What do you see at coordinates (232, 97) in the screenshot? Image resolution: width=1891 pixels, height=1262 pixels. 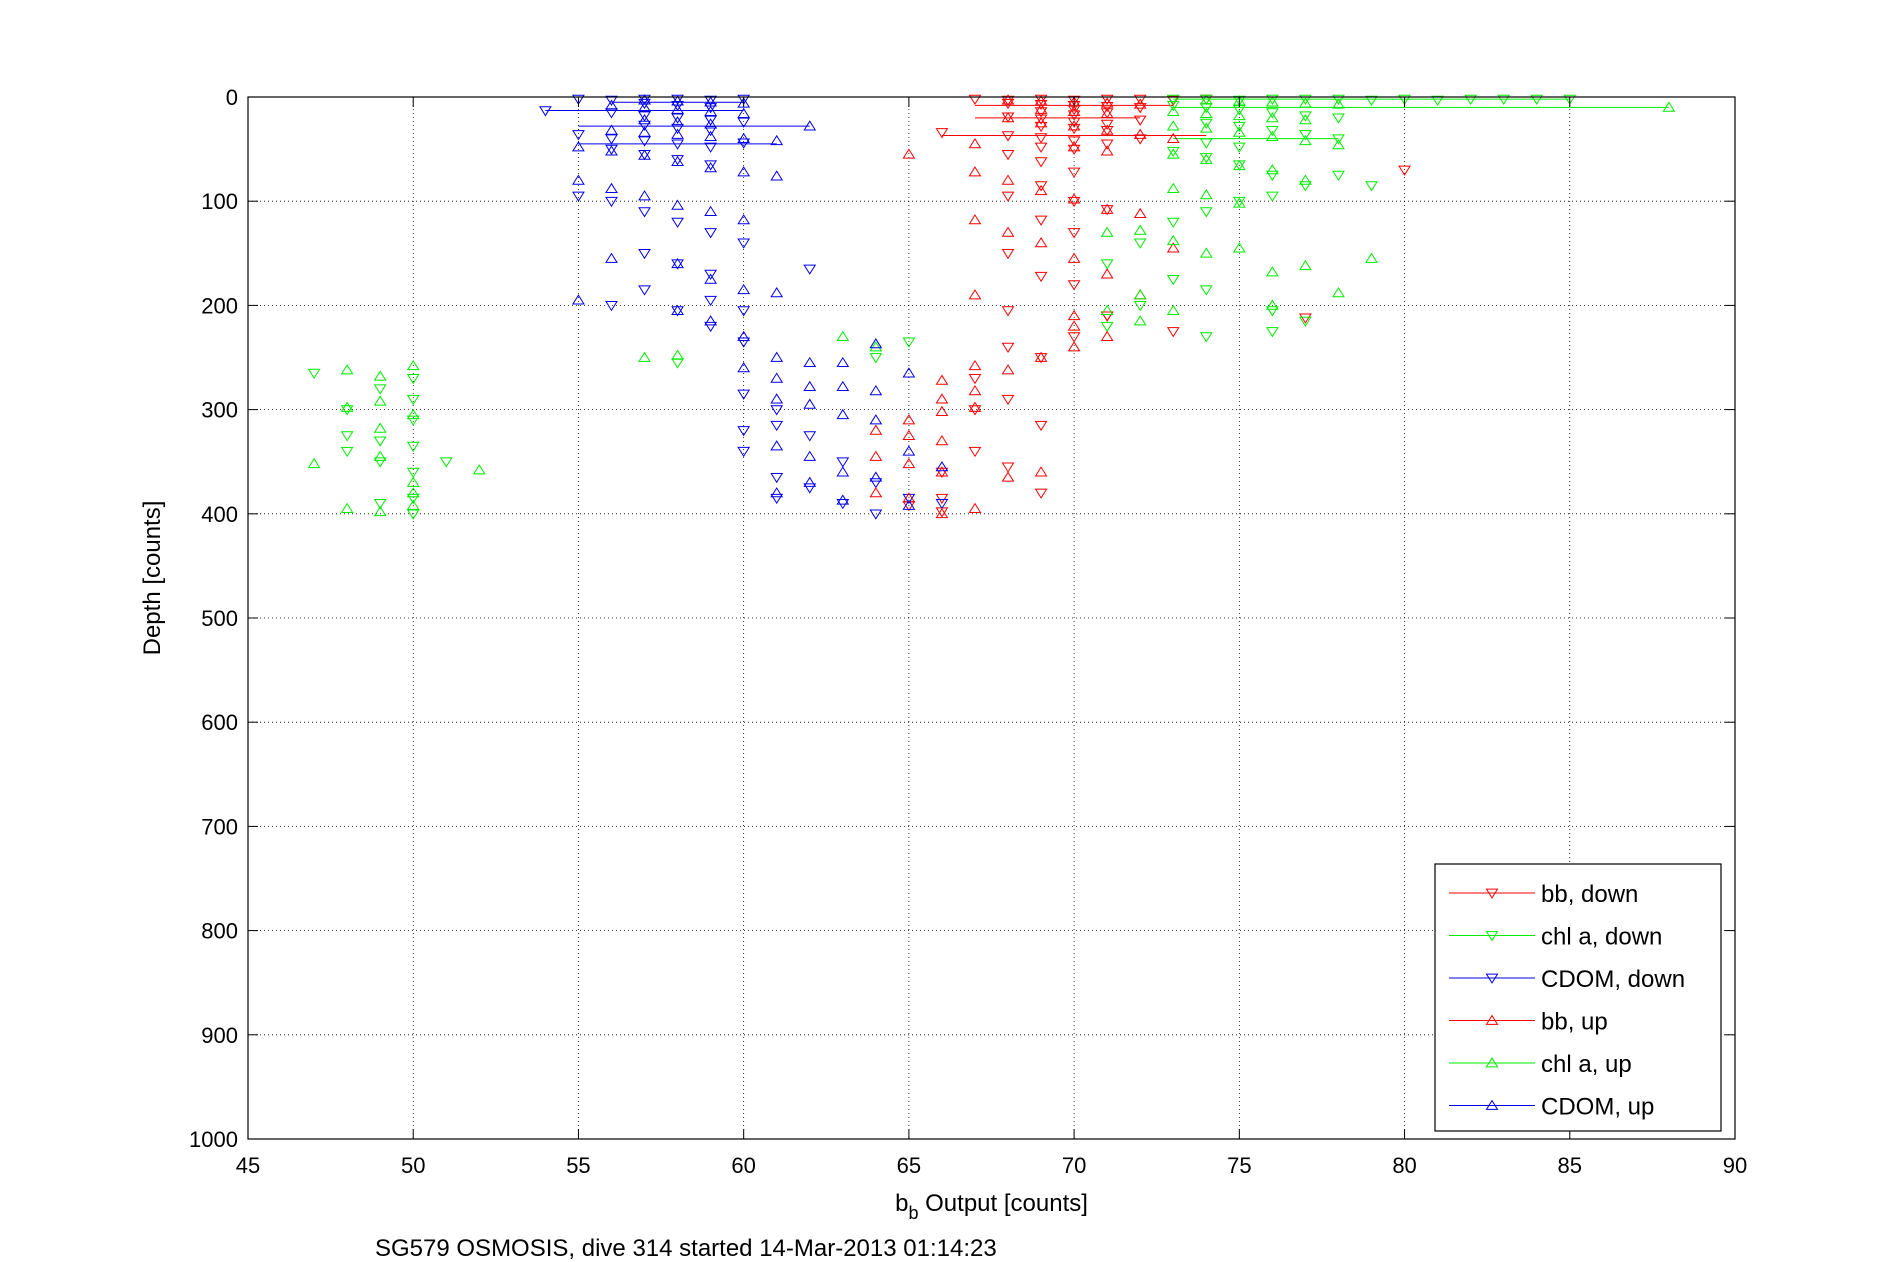 I see `y-tick-label: 0` at bounding box center [232, 97].